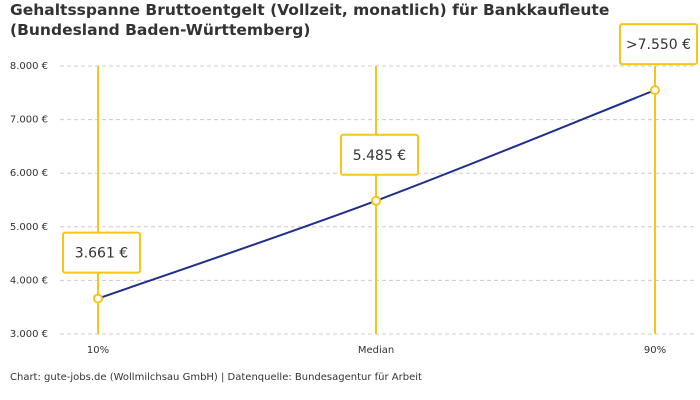 This screenshot has width=700, height=400. What do you see at coordinates (98, 350) in the screenshot?
I see `x-tick-label: 10%` at bounding box center [98, 350].